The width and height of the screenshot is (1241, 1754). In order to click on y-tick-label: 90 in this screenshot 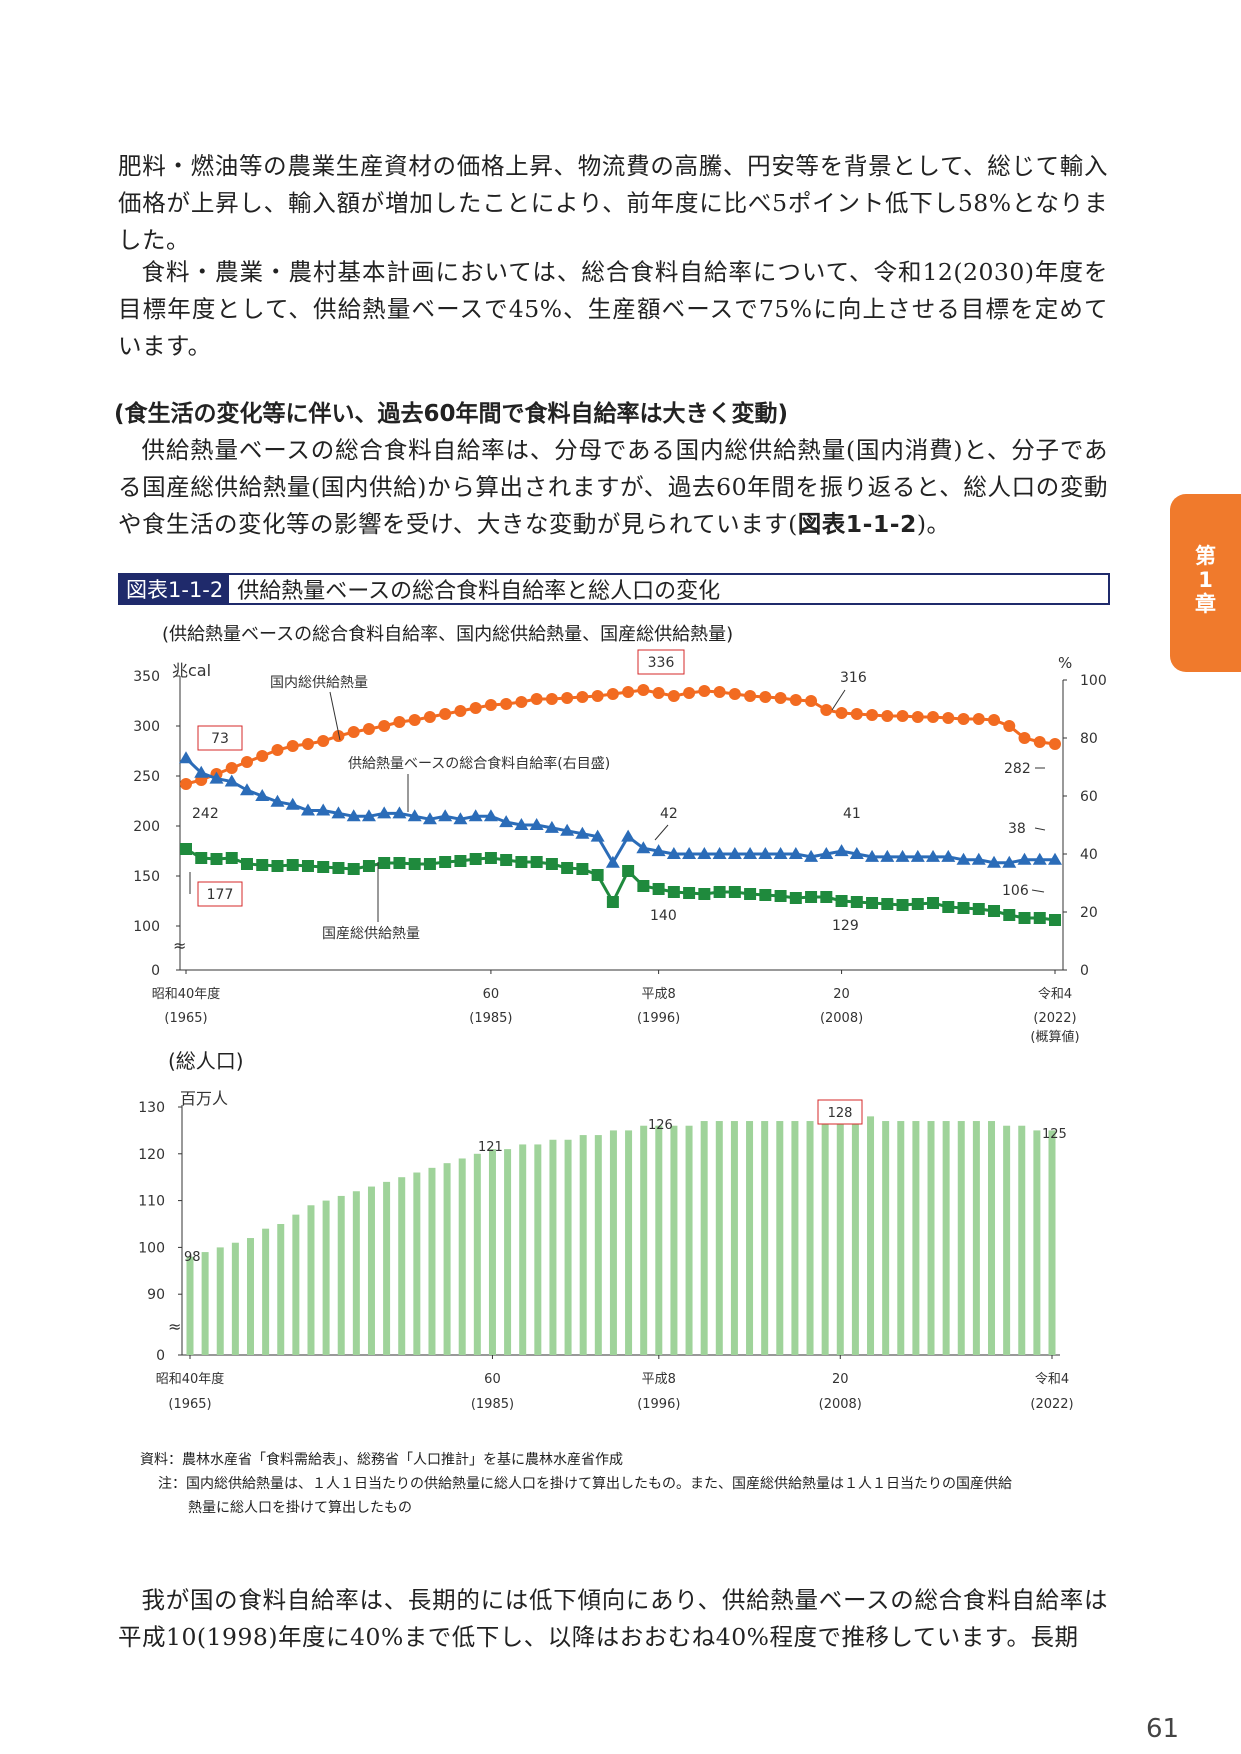, I will do `click(156, 1295)`.